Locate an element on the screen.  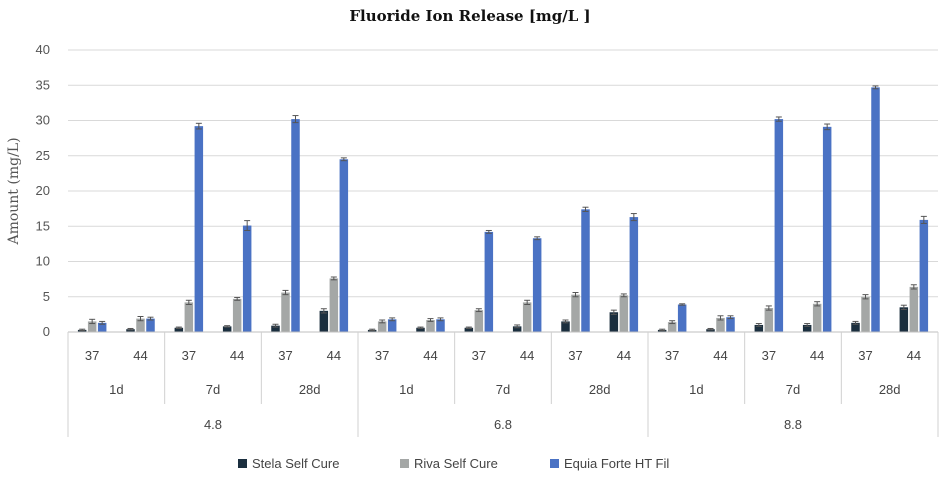
y-tick-label: 35 is located at coordinates (43, 84).